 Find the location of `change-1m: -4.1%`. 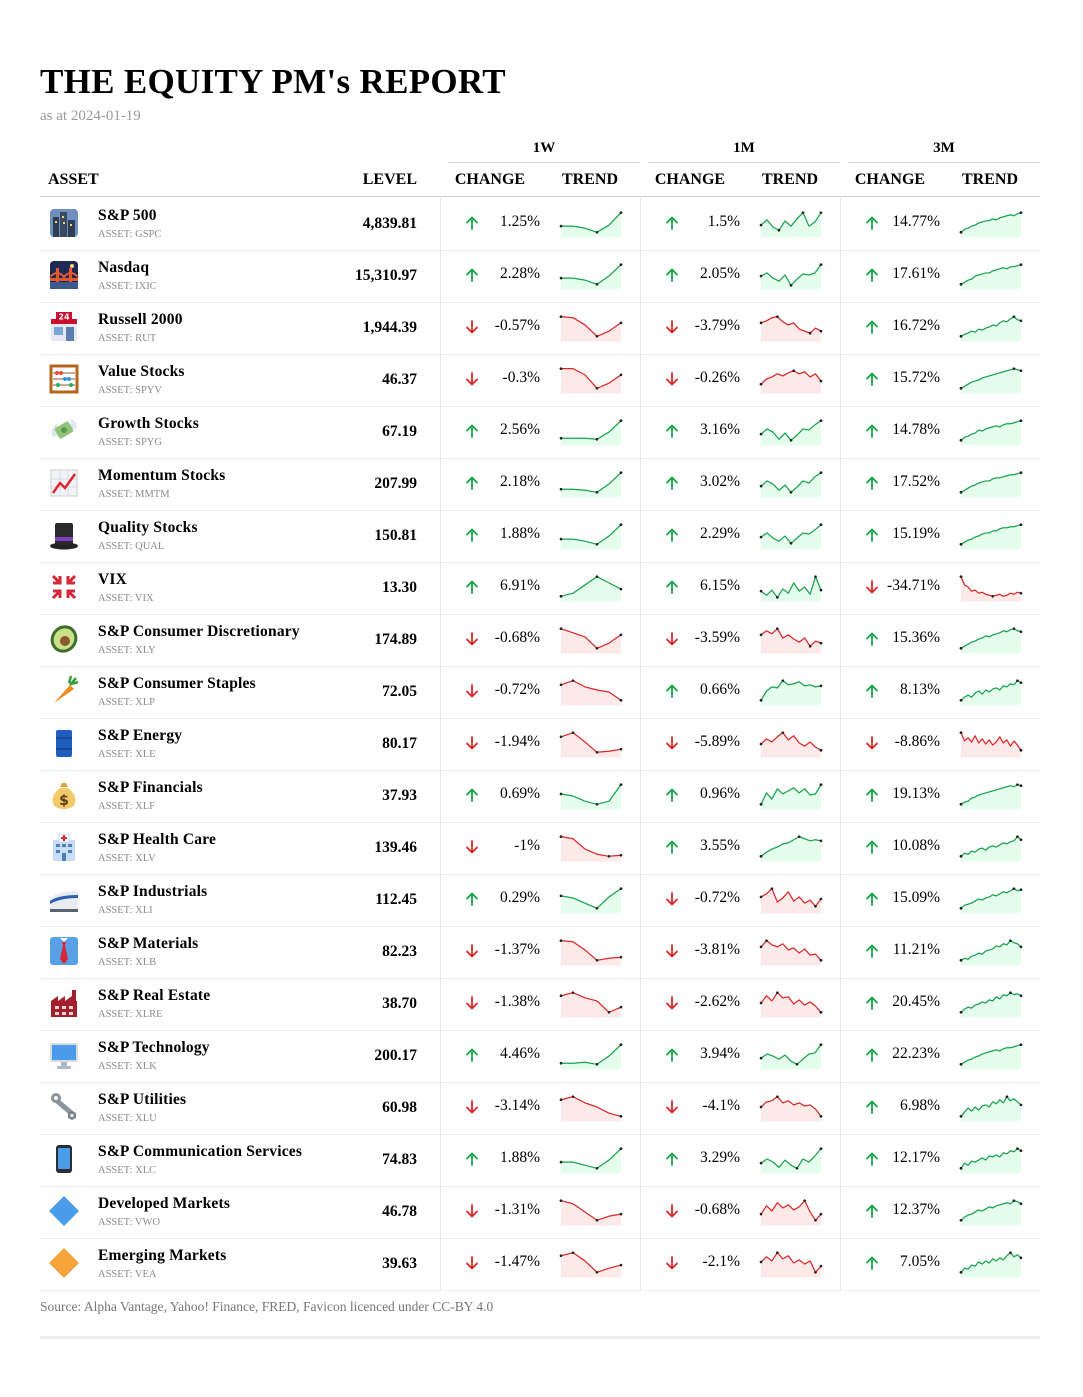

change-1m: -4.1% is located at coordinates (704, 1107).